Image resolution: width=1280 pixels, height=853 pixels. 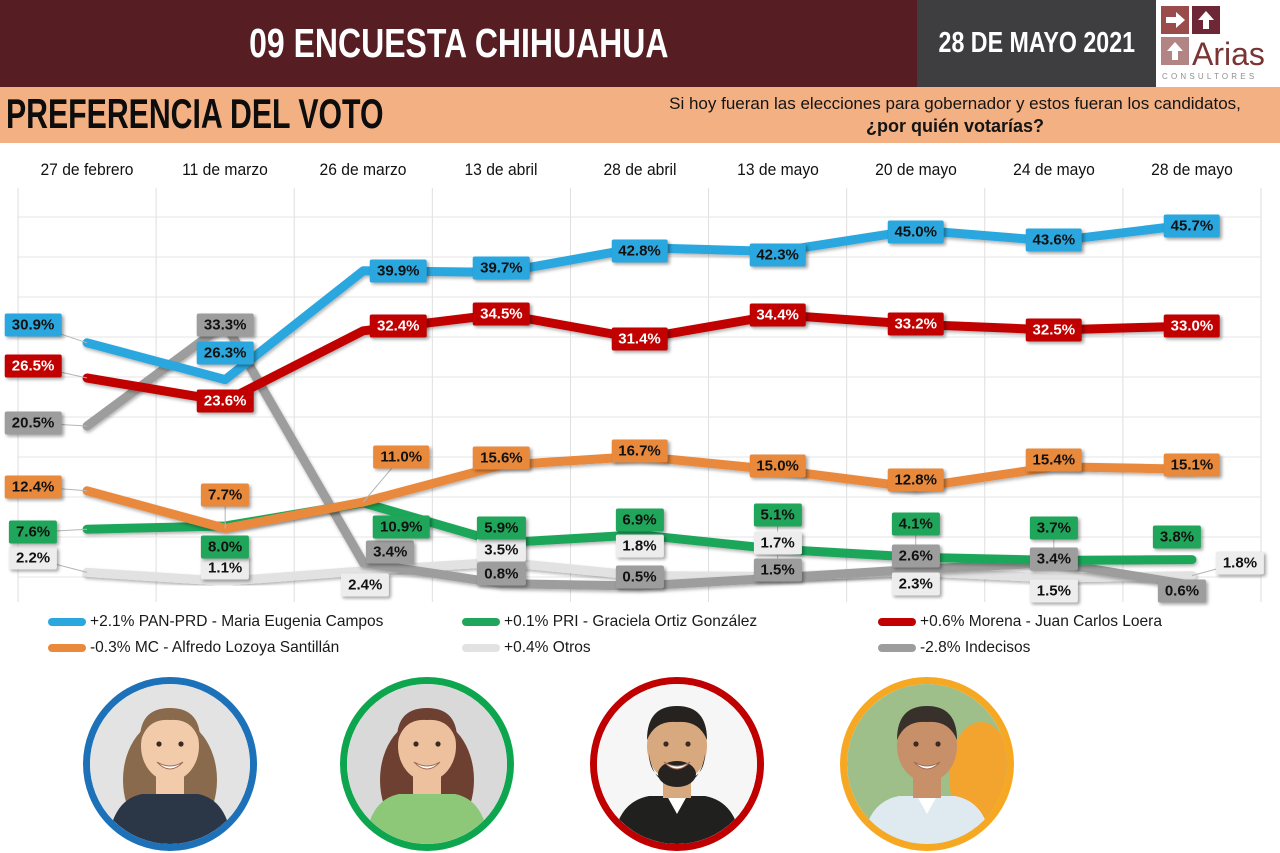 I want to click on value-label-otros: 2.3%, so click(x=915, y=584).